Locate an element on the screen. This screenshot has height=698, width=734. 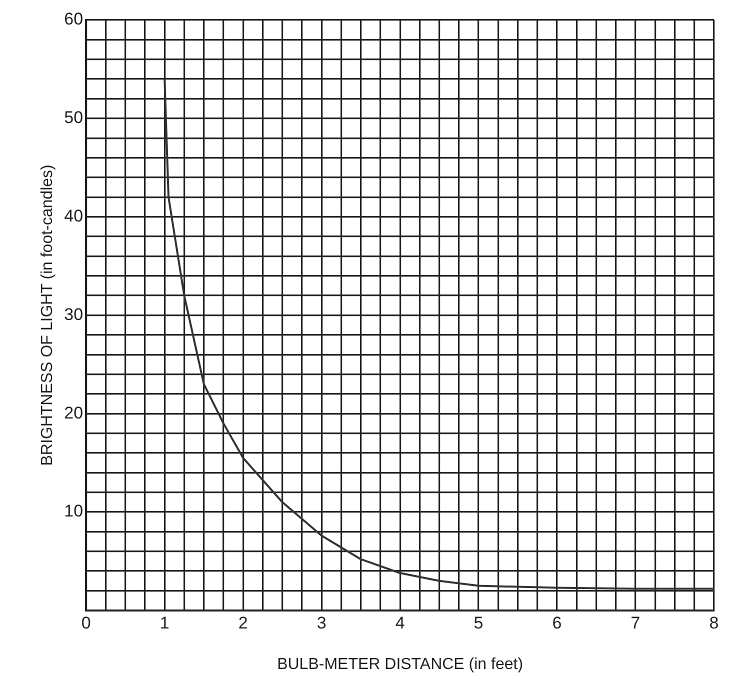
y-tick-label: 20 is located at coordinates (74, 412).